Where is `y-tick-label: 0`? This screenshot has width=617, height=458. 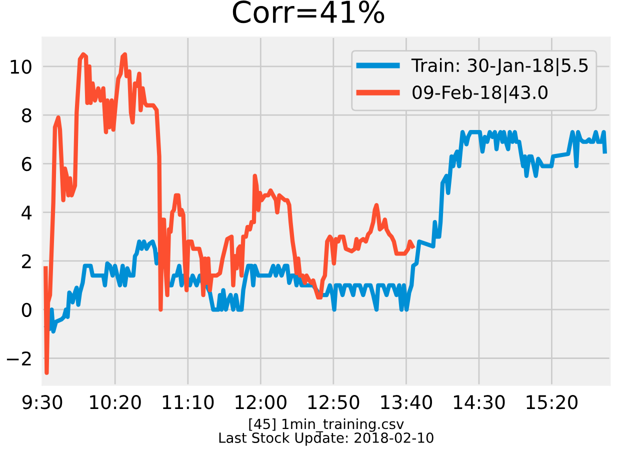 y-tick-label: 0 is located at coordinates (27, 310).